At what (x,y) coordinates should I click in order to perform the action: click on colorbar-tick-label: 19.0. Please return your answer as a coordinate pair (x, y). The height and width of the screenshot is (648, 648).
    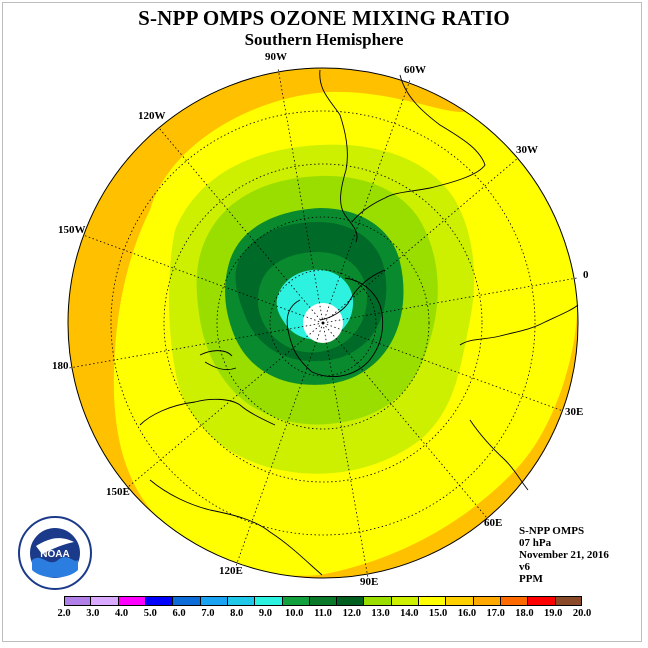
    Looking at the image, I should click on (553, 613).